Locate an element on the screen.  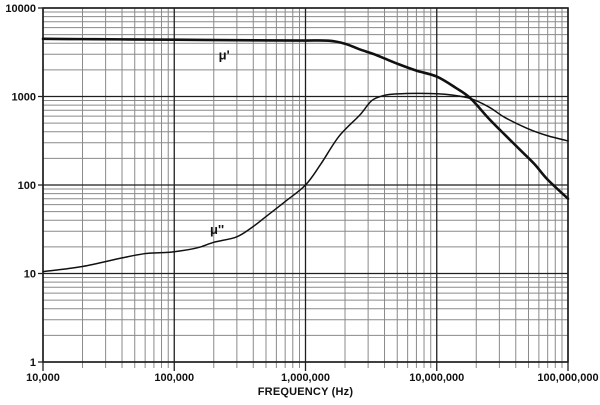
y-tick-label: 1 is located at coordinates (33, 363).